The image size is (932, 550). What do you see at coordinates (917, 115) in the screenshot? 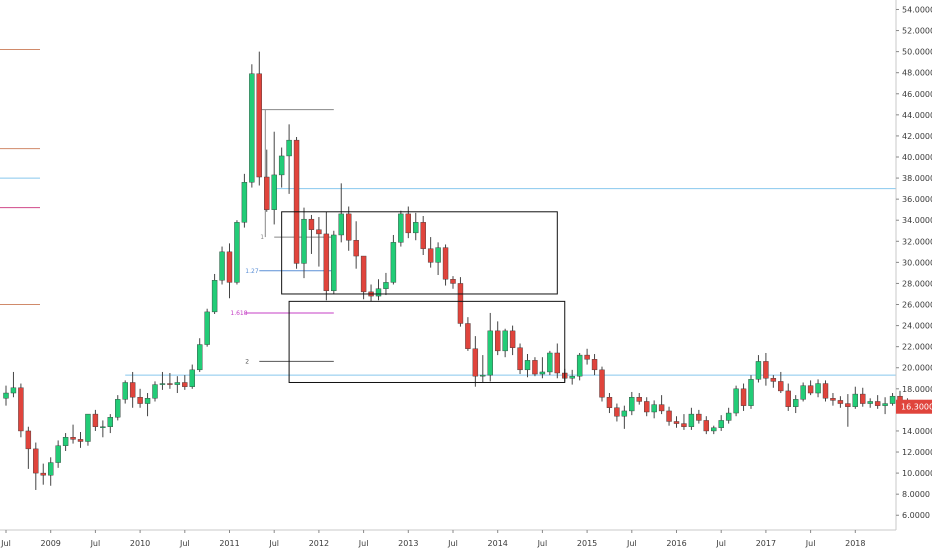
I see `price-tick-label: 44.0000` at bounding box center [917, 115].